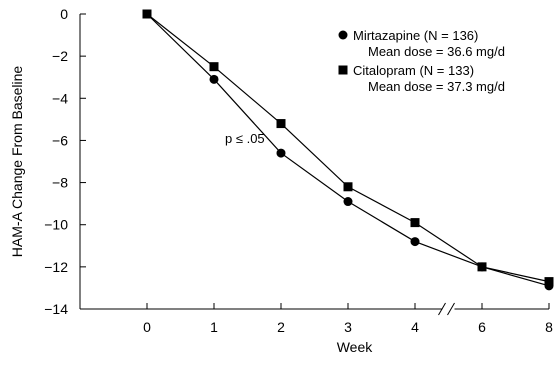 This screenshot has height=390, width=557. Describe the element at coordinates (413, 70) in the screenshot. I see `legend-label: Citalopram (N = 133)` at that location.